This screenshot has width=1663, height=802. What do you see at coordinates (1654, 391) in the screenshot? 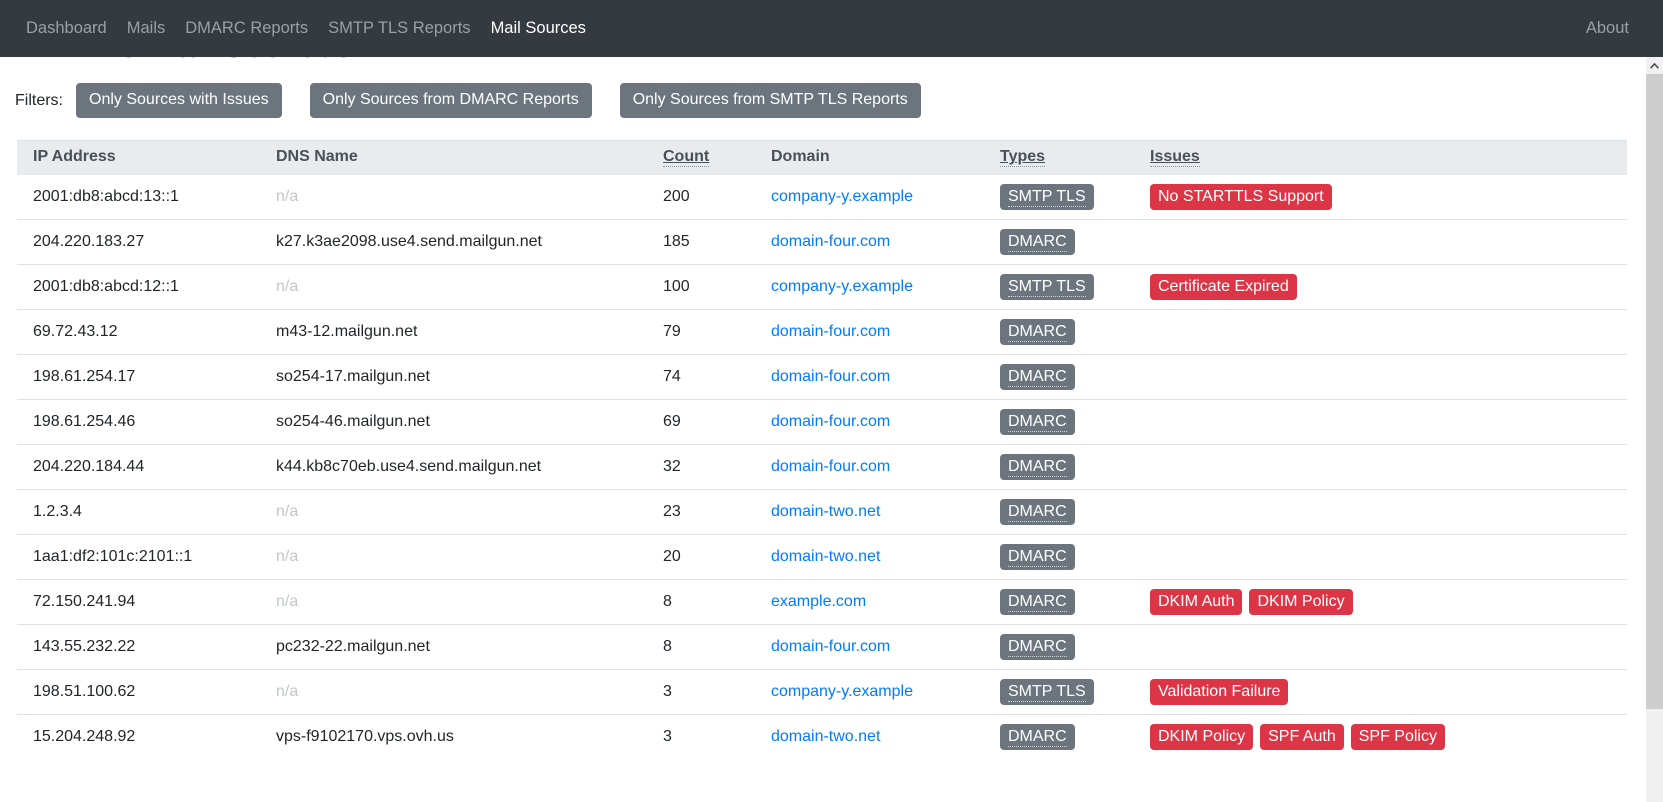
I see `scrollbar-thumb` at bounding box center [1654, 391].